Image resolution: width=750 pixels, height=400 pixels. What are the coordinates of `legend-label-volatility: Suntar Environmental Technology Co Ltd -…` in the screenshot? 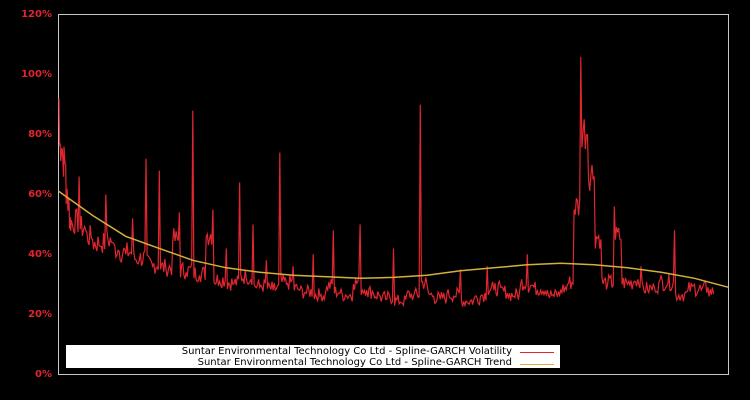 It's located at (346, 351).